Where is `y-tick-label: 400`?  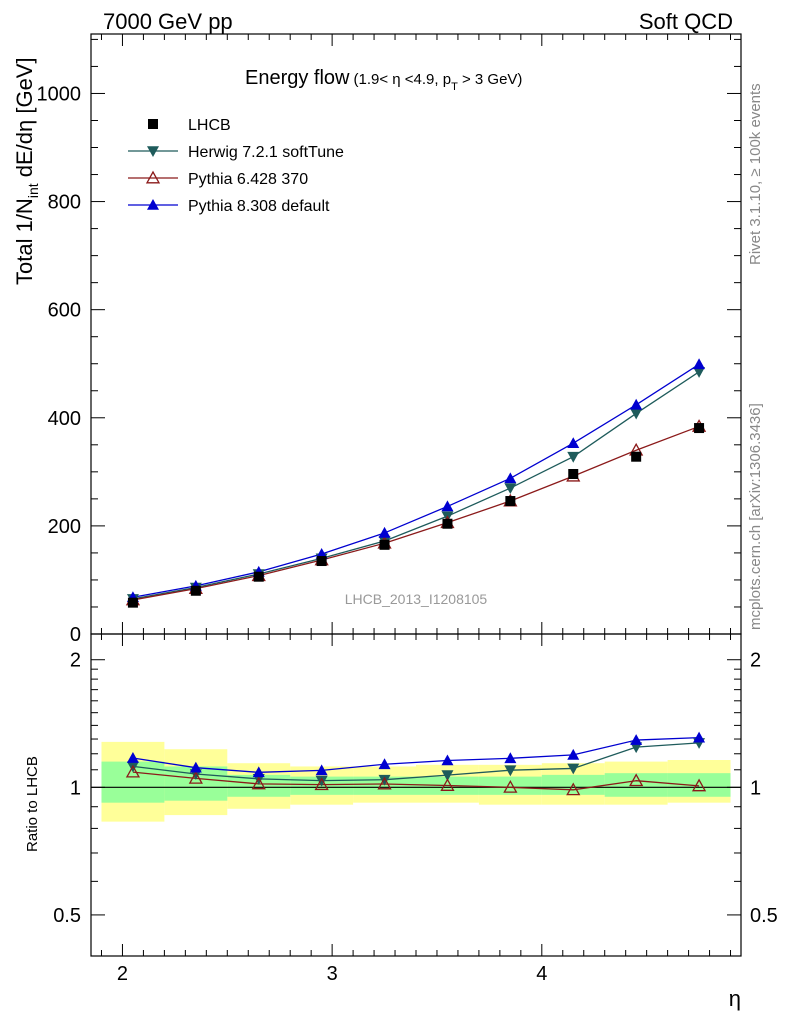 y-tick-label: 400 is located at coordinates (64, 419).